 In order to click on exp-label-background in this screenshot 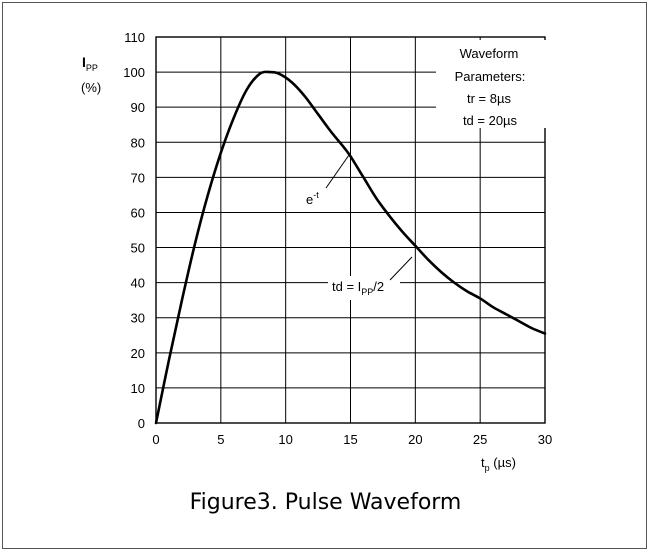, I will do `click(315, 198)`.